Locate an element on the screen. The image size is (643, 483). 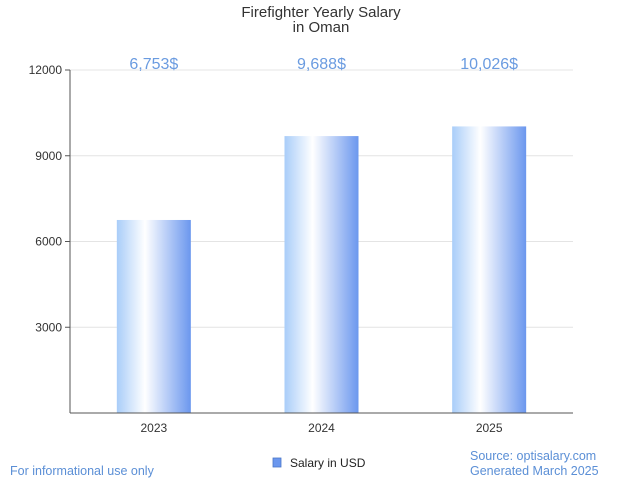
data-labels: 6,753$ 9,688$ 10,026$ is located at coordinates (323, 64).